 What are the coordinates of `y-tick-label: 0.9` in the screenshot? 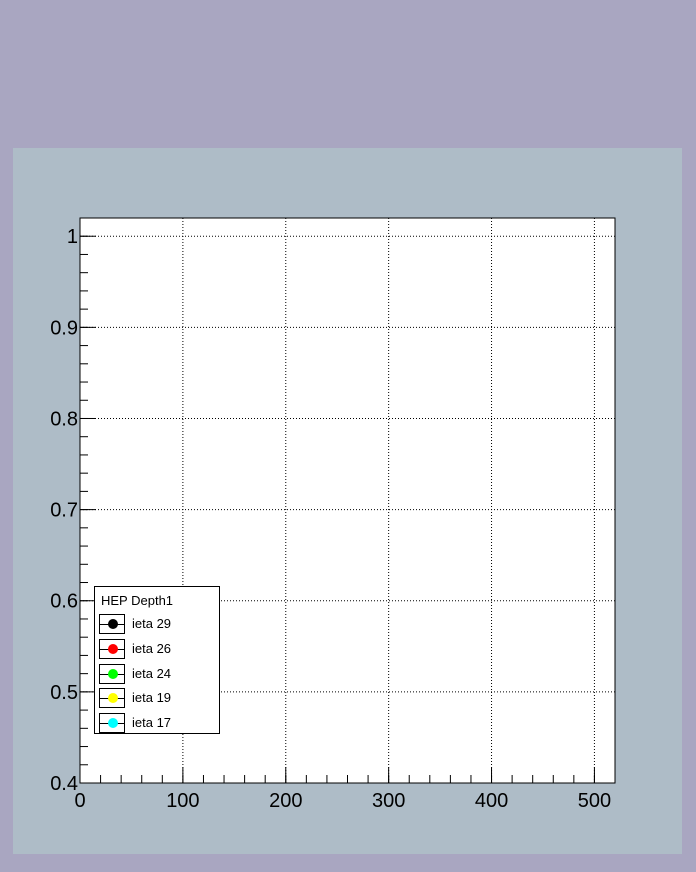 It's located at (64, 328).